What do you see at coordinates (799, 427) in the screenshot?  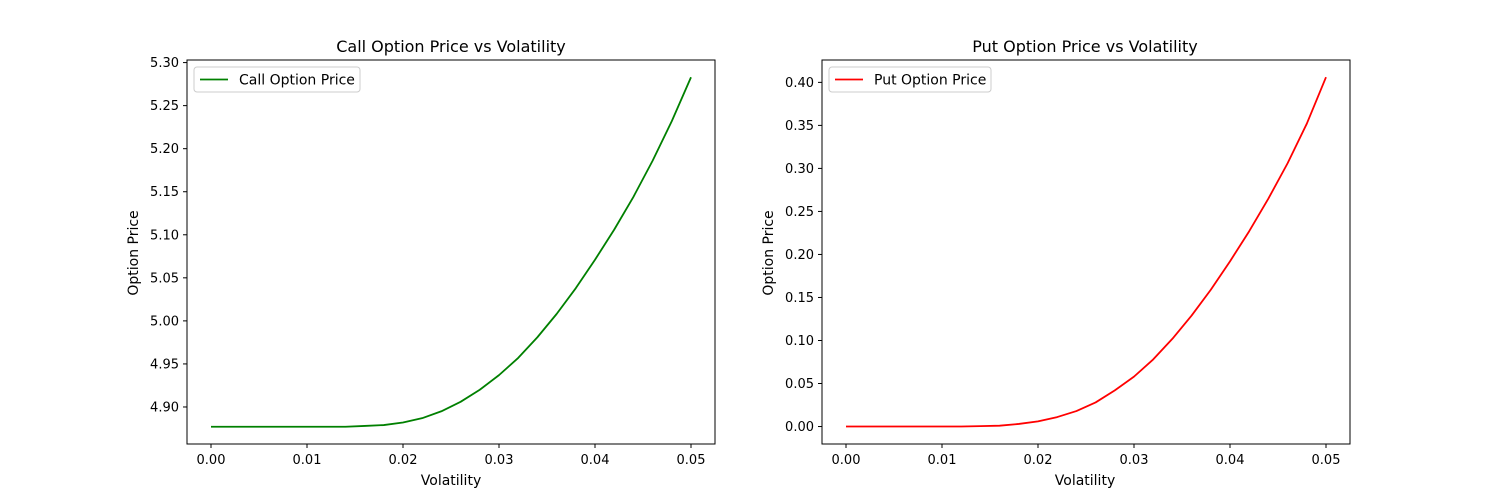 I see `y-tick-label: 0.00` at bounding box center [799, 427].